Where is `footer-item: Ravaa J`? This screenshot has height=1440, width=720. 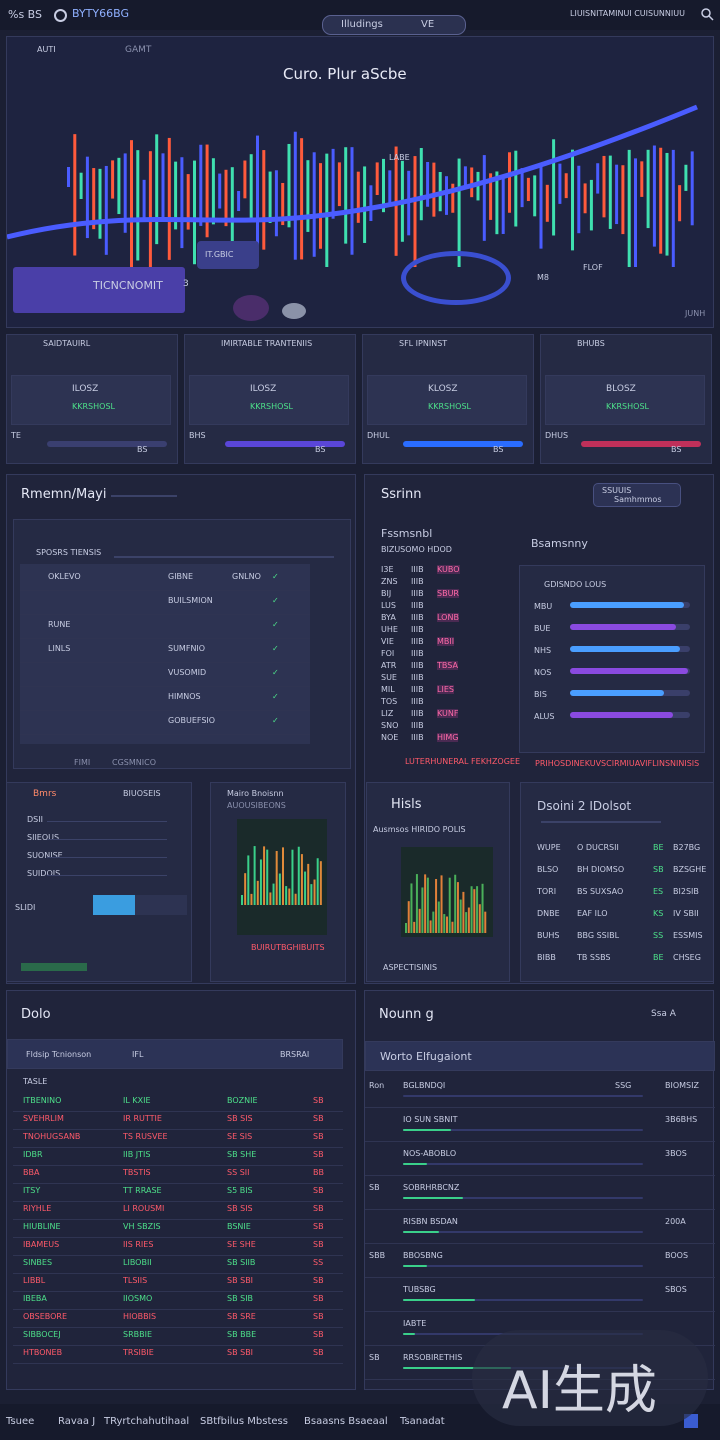
footer-item: Ravaa J is located at coordinates (77, 1421).